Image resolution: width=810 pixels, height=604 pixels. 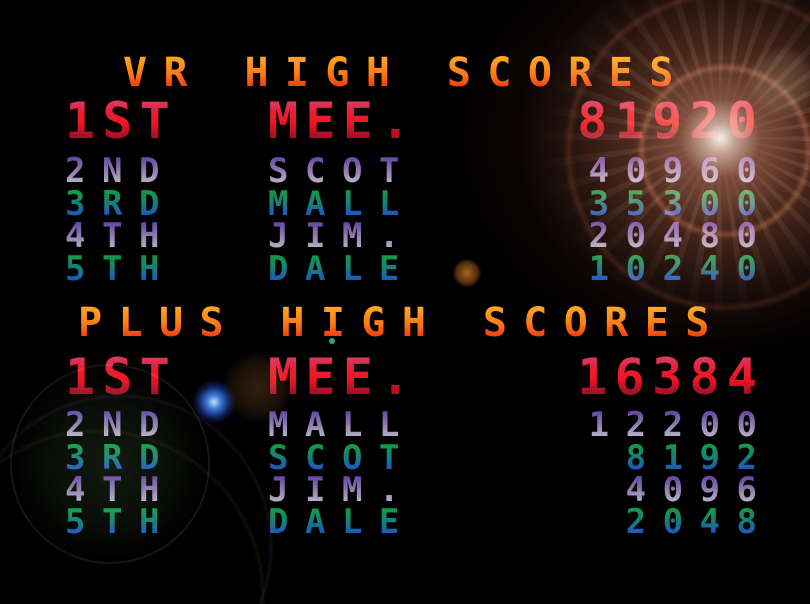 What do you see at coordinates (681, 425) in the screenshot?
I see `score-cell: 12200` at bounding box center [681, 425].